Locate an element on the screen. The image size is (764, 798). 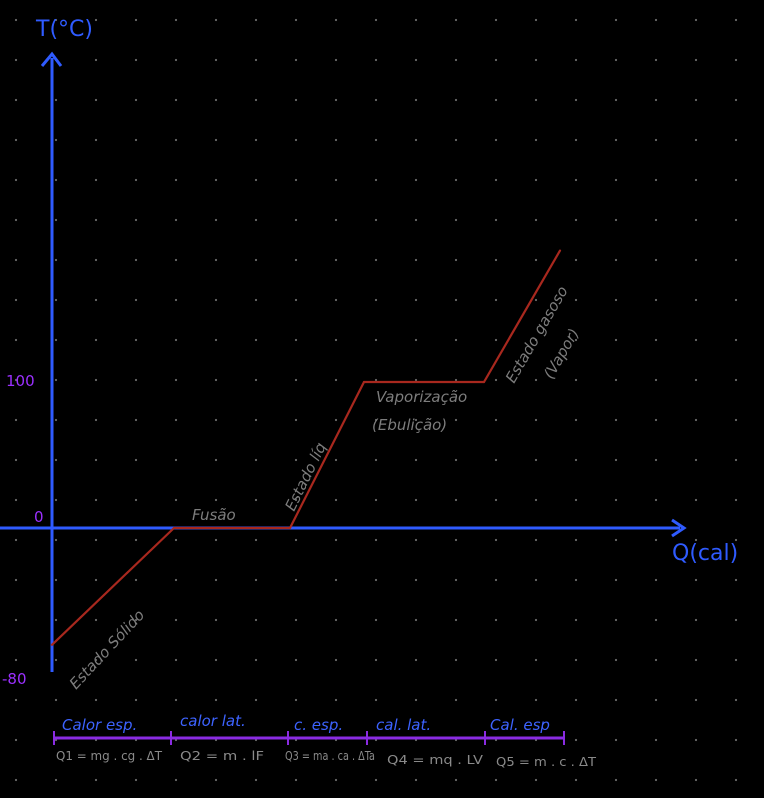
annotation-fusion: Fusão is located at coordinates (214, 515).